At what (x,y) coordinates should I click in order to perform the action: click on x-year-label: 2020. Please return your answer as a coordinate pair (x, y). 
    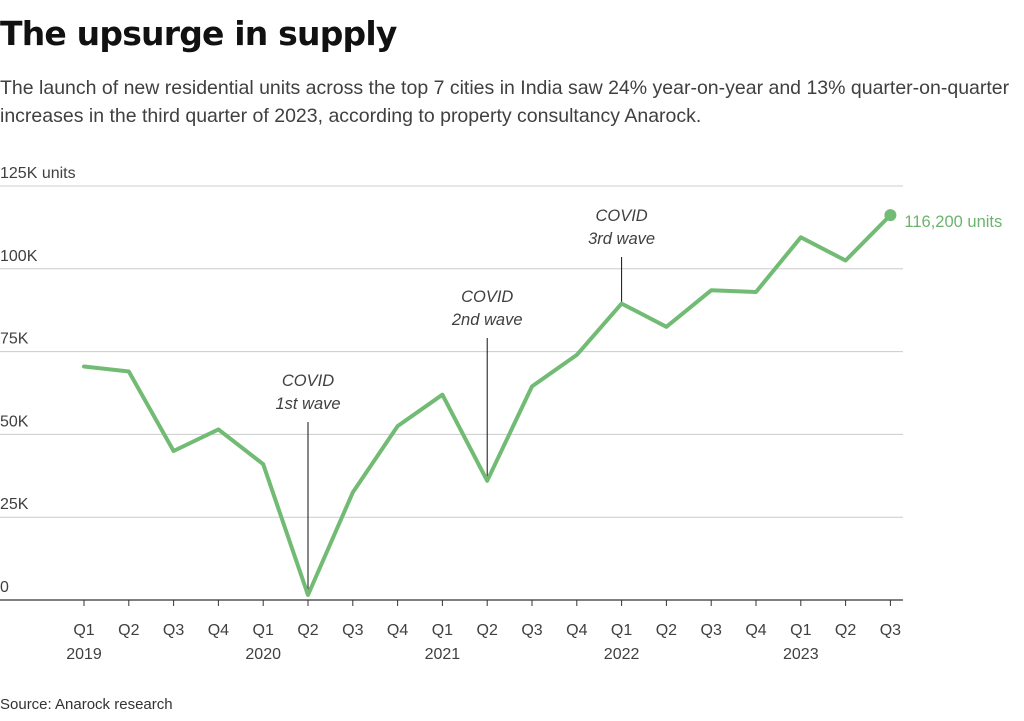
    Looking at the image, I should click on (263, 654).